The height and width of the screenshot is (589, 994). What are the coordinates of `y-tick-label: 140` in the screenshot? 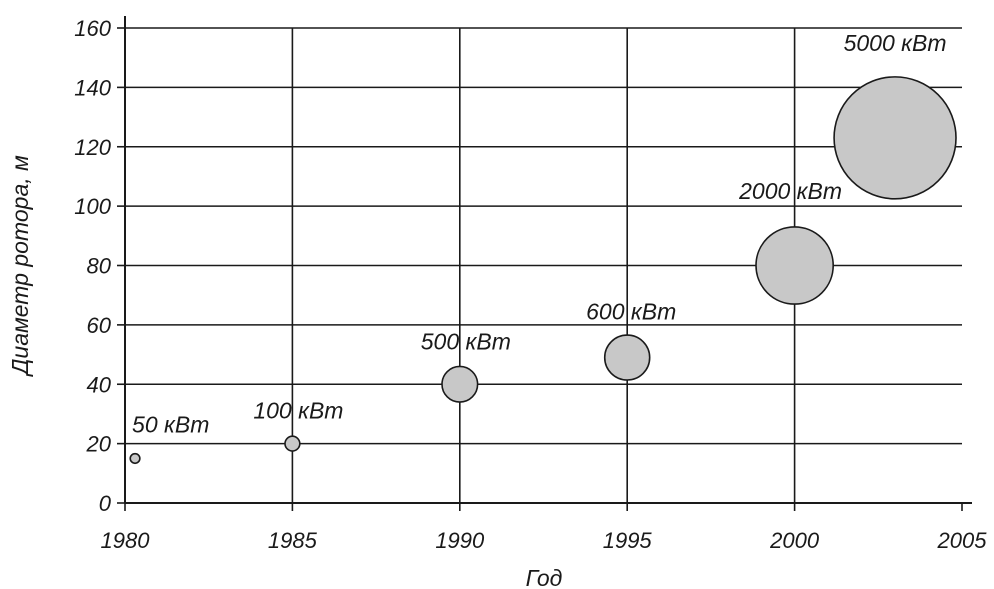 It's located at (92, 87).